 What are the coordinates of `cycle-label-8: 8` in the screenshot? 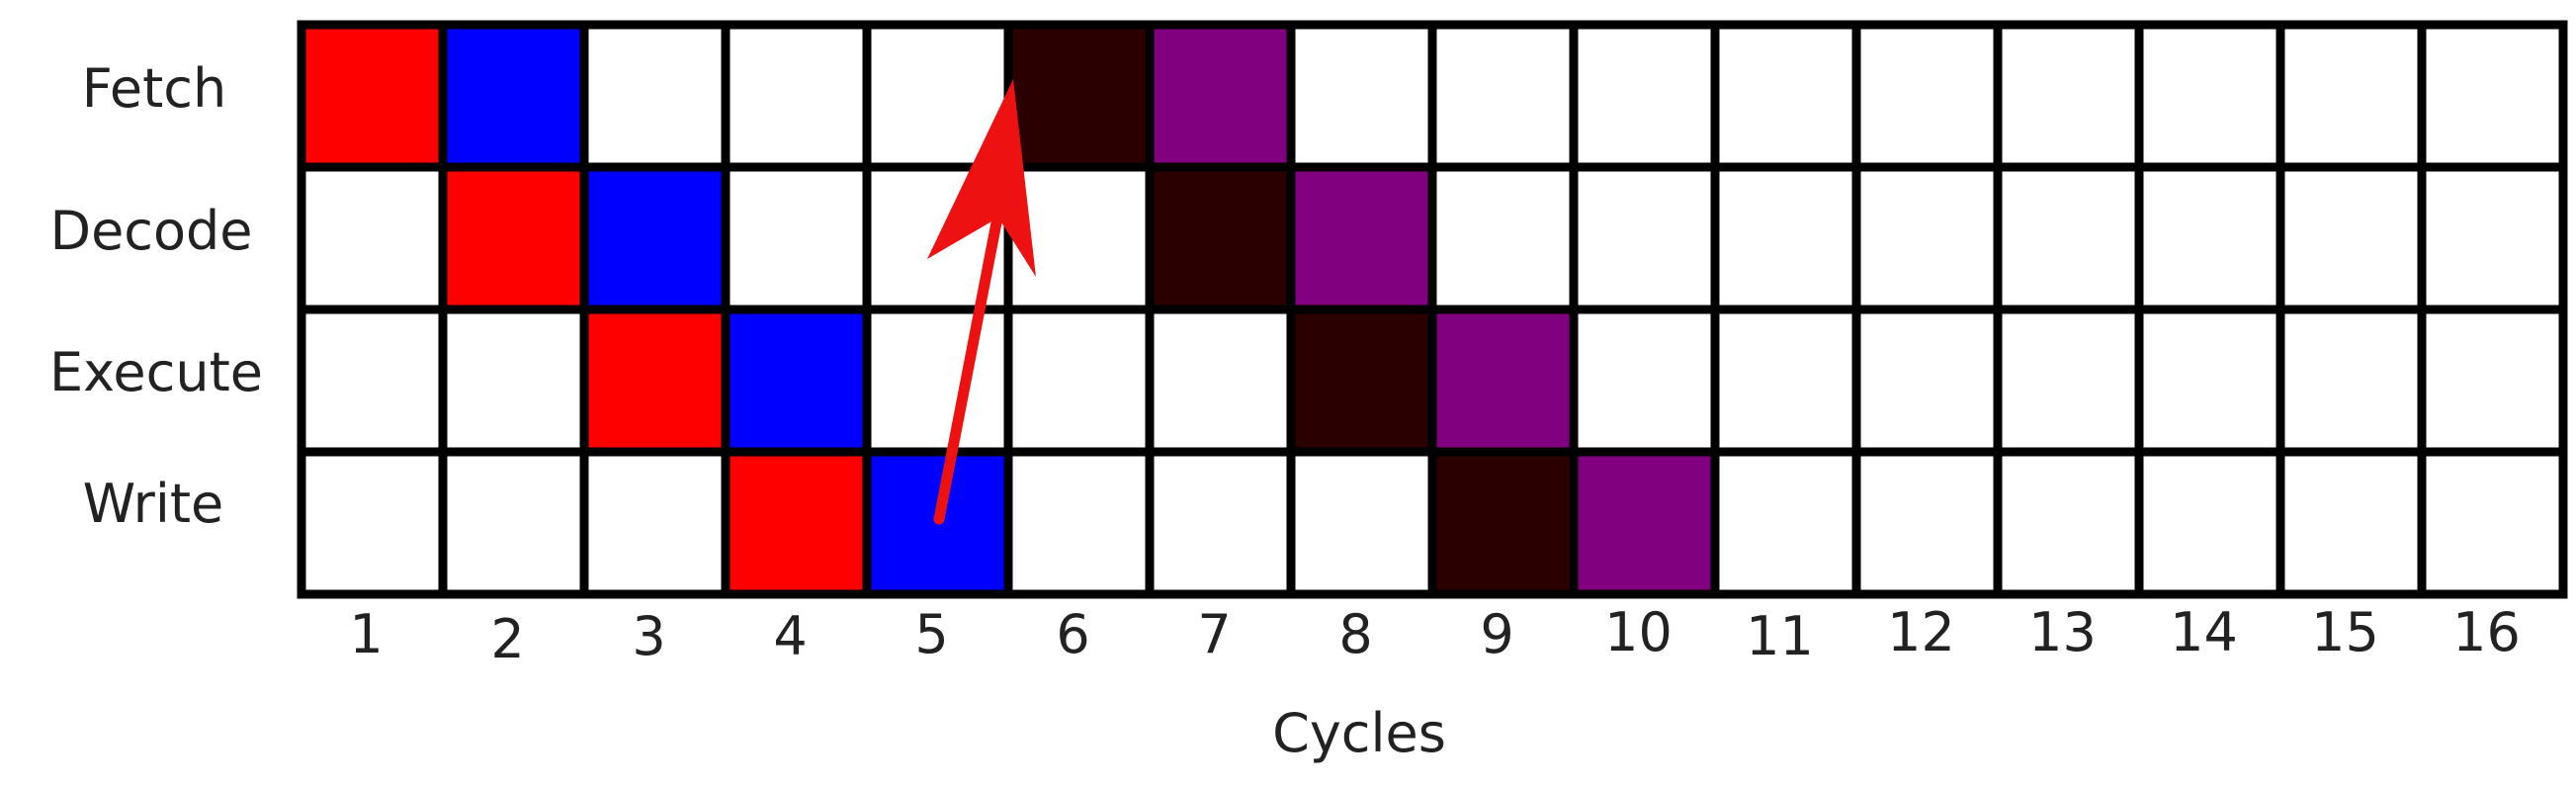 It's located at (1355, 634).